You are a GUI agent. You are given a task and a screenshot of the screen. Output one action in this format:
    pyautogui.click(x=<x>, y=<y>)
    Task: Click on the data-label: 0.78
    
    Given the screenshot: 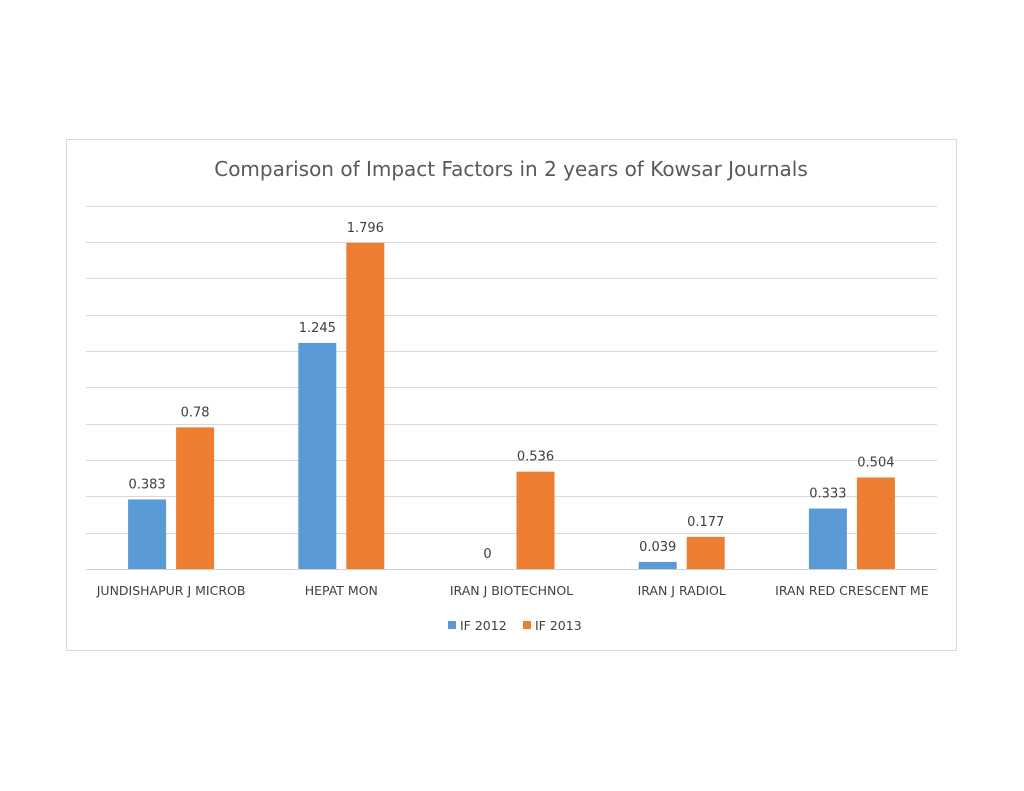 What is the action you would take?
    pyautogui.click(x=195, y=412)
    